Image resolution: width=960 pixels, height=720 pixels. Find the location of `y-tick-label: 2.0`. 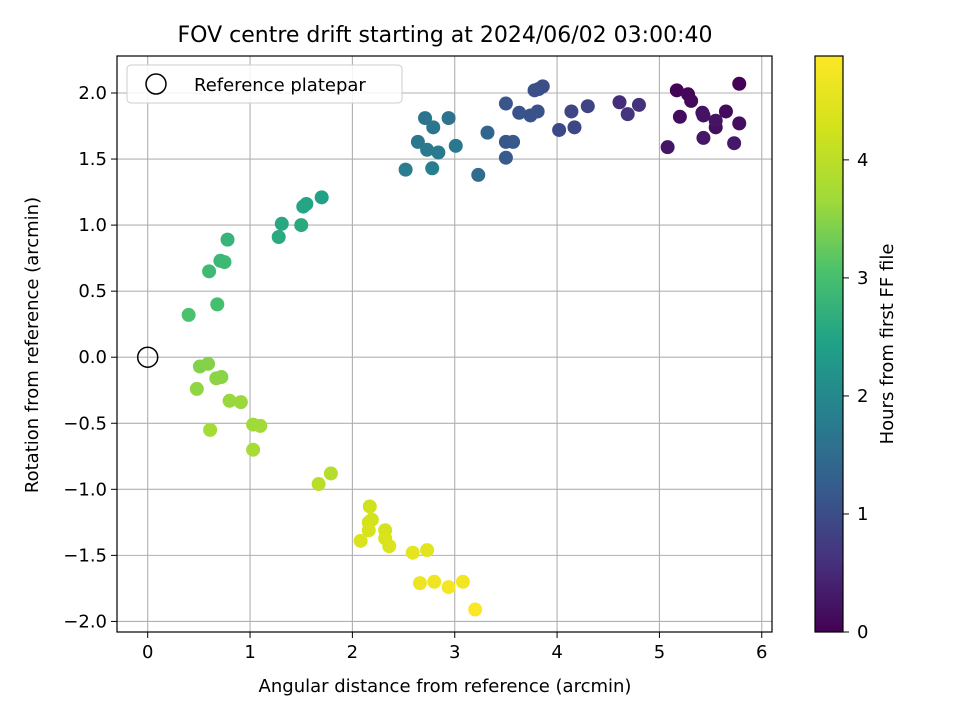

y-tick-label: 2.0 is located at coordinates (92, 93).